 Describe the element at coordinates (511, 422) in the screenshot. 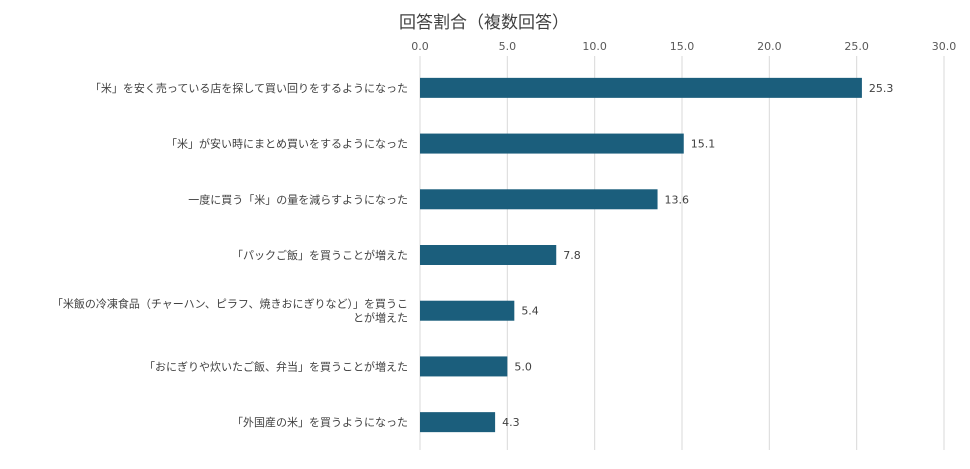

I see `data-label: 4.3` at that location.